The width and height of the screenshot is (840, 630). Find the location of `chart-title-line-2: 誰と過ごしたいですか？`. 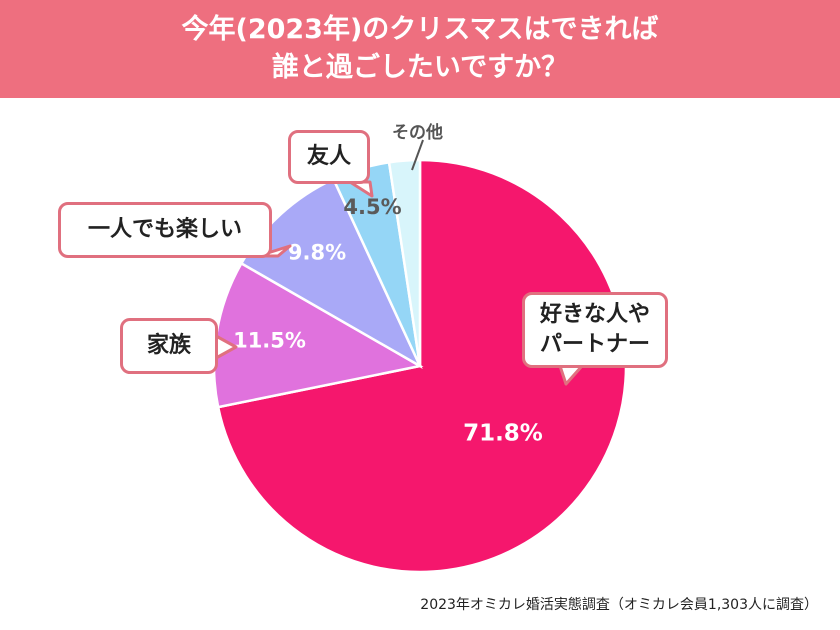

chart-title-line-2: 誰と過ごしたいですか？ is located at coordinates (420, 67).